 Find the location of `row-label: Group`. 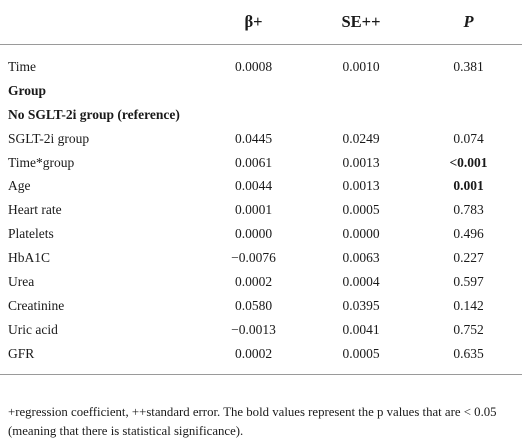

row-label: Group is located at coordinates (27, 90).